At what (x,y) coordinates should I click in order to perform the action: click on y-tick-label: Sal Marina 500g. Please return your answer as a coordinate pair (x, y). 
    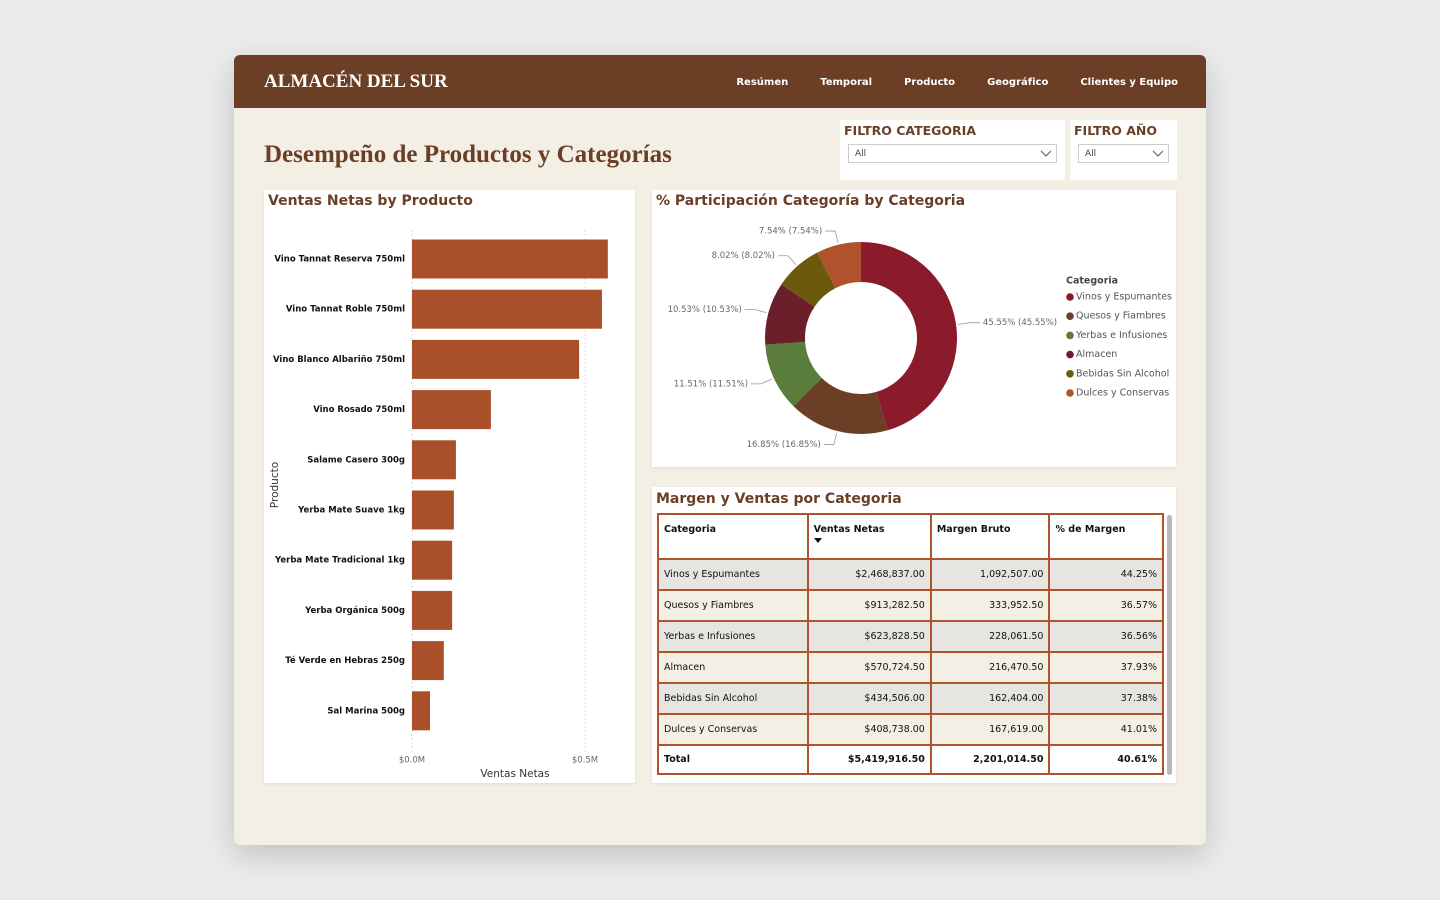
    Looking at the image, I should click on (366, 711).